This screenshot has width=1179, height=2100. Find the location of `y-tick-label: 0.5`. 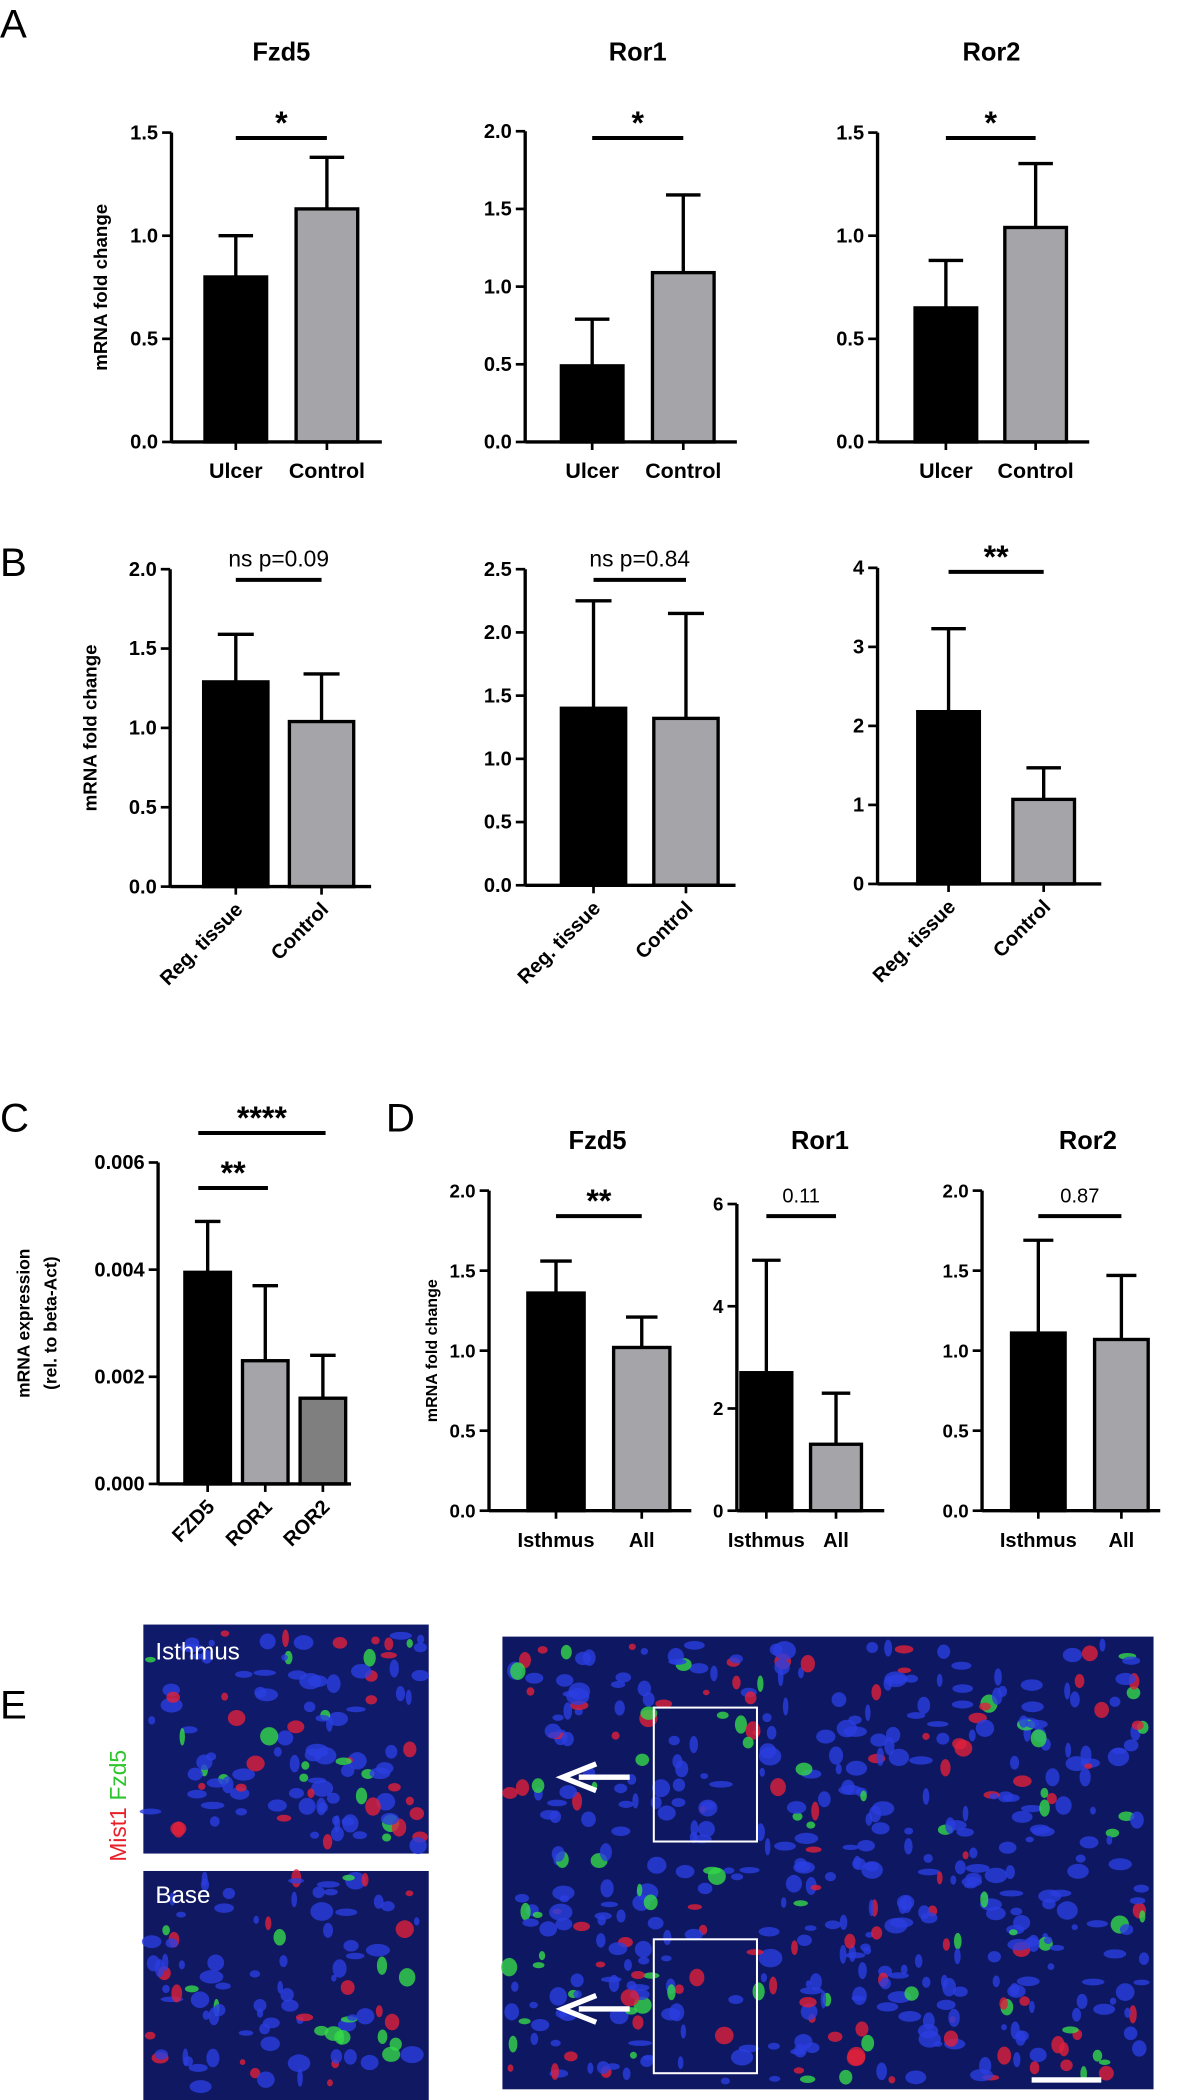

y-tick-label: 0.5 is located at coordinates (143, 808).